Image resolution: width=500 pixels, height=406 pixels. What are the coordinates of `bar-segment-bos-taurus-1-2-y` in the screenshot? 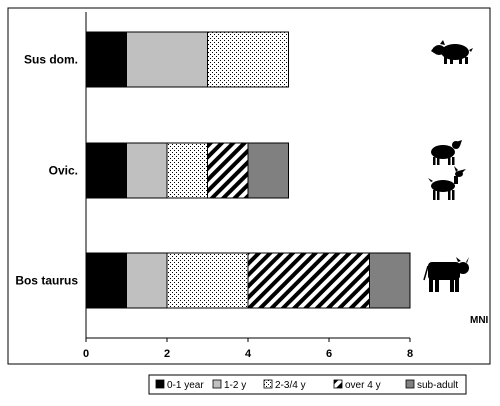 It's located at (147, 280).